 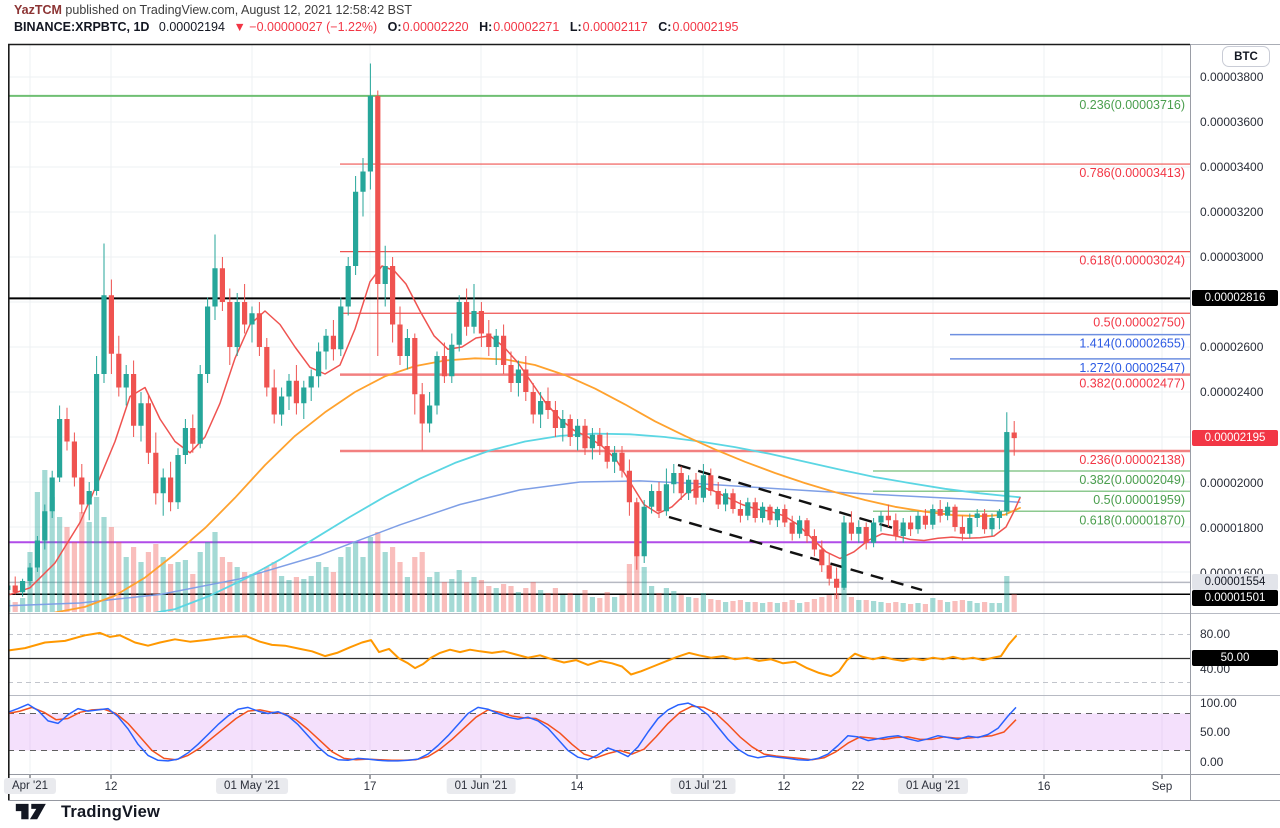 What do you see at coordinates (1235, 298) in the screenshot?
I see `price-axis-badge: 0.00002816` at bounding box center [1235, 298].